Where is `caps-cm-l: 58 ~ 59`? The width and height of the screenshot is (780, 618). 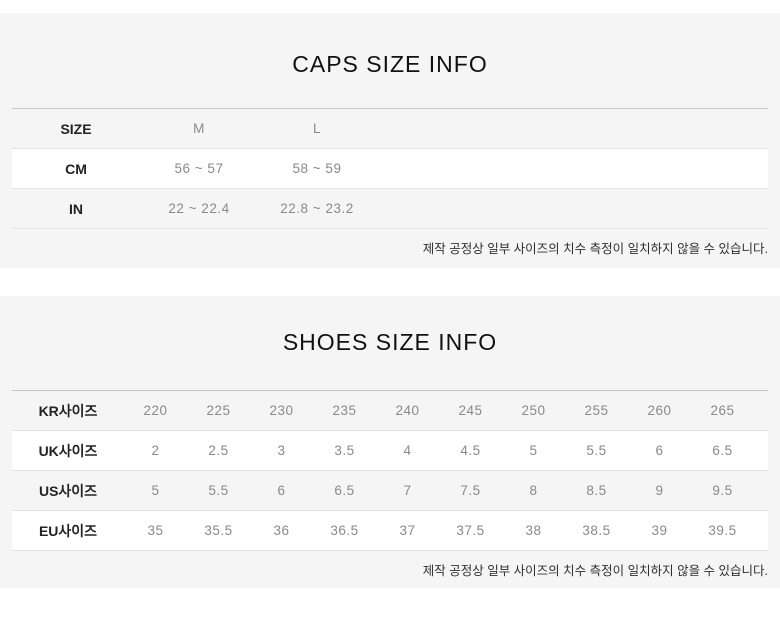
caps-cm-l: 58 ~ 59 is located at coordinates (317, 168).